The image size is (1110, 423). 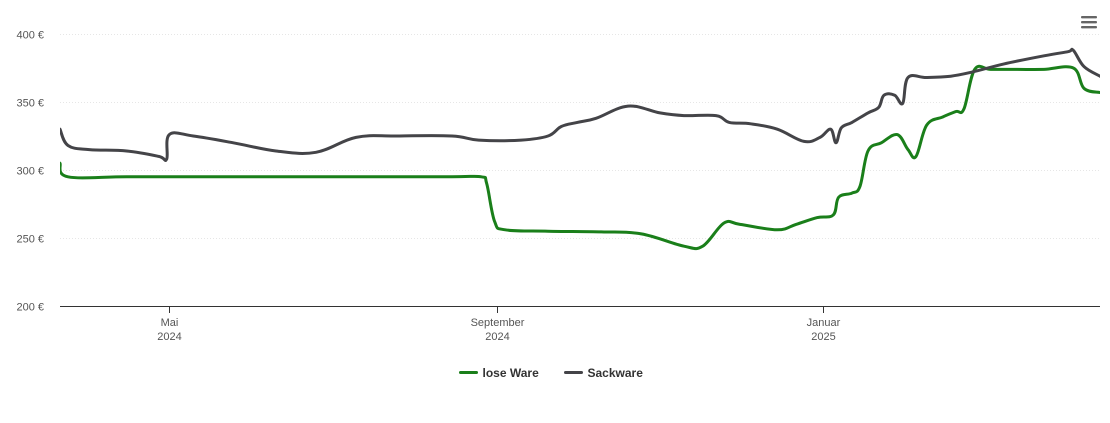 I want to click on y-tick-label: 250 €, so click(x=30, y=240).